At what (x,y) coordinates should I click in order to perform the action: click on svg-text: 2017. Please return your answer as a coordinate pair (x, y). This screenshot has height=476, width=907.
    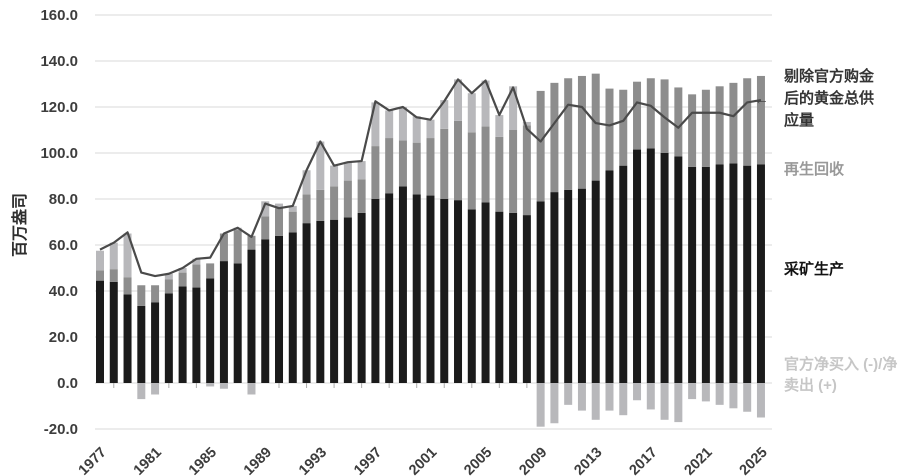
    Looking at the image, I should click on (643, 460).